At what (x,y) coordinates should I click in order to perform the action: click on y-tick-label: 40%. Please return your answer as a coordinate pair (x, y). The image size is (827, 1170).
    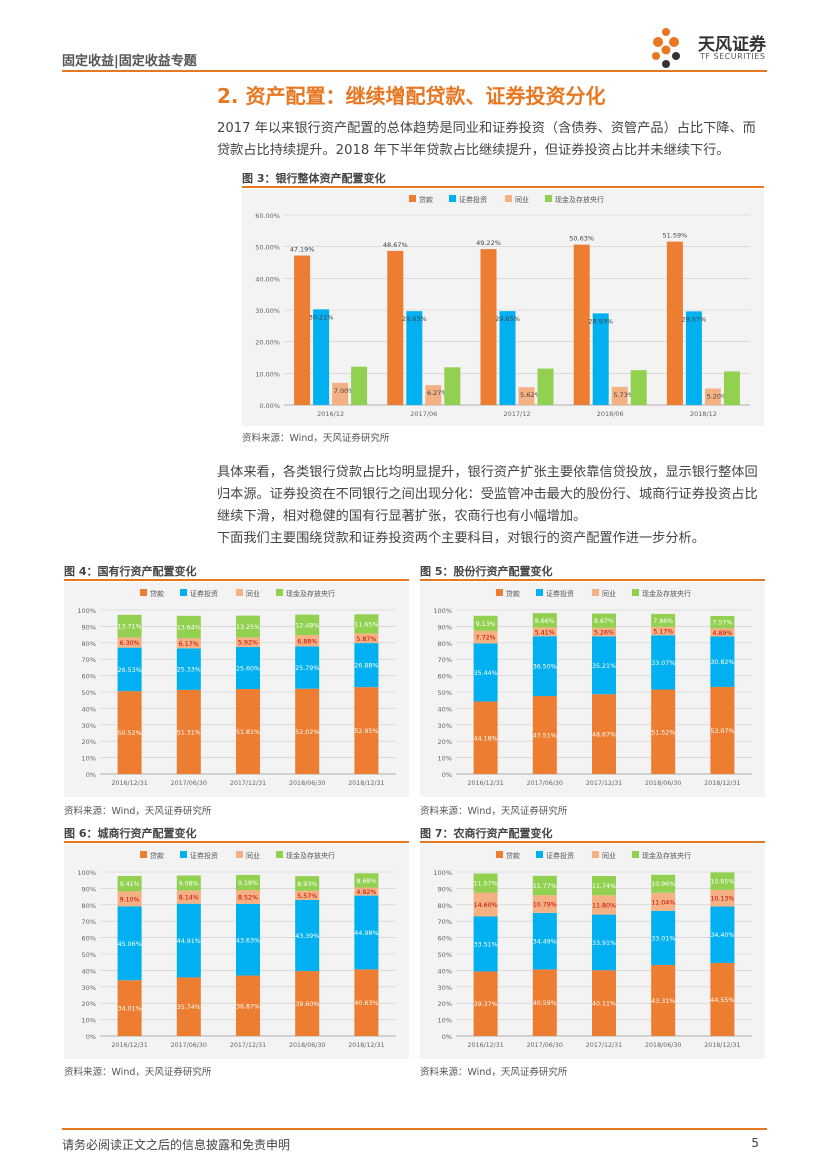
    Looking at the image, I should click on (445, 709).